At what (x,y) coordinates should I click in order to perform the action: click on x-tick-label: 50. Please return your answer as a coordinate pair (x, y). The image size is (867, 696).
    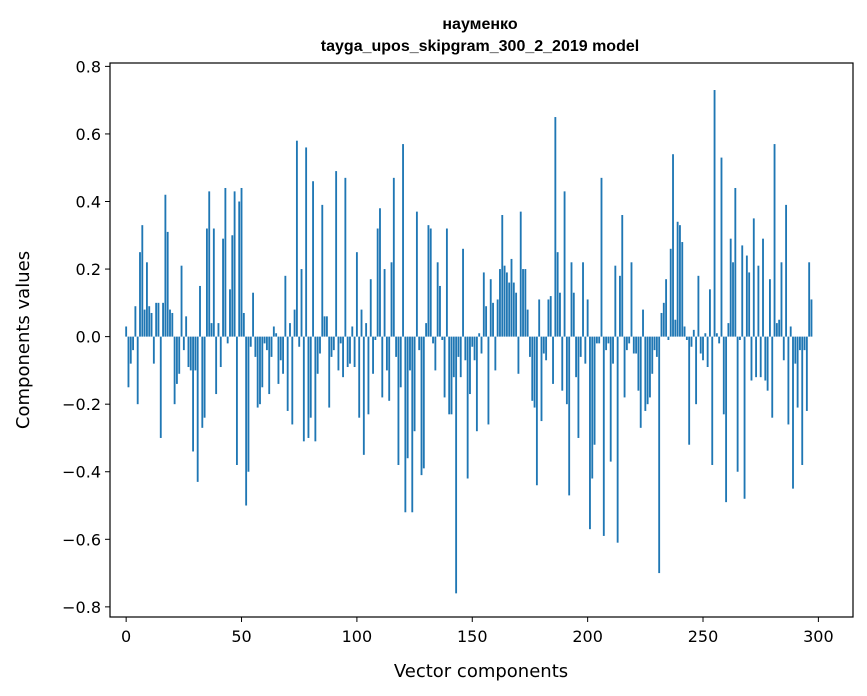
    Looking at the image, I should click on (241, 636).